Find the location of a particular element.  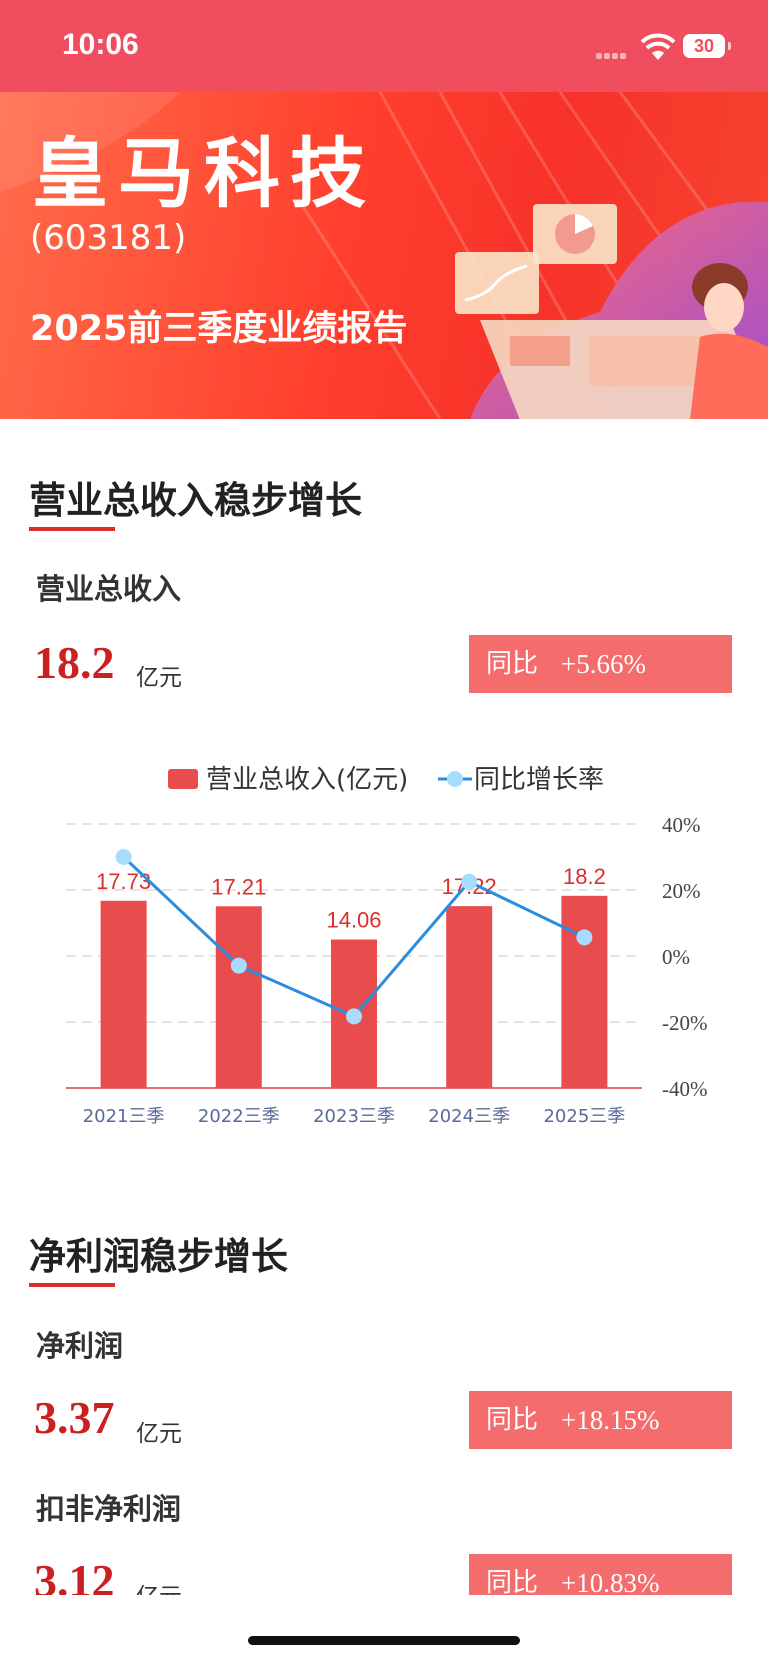

y-right-tick-label: -40% is located at coordinates (685, 1089).